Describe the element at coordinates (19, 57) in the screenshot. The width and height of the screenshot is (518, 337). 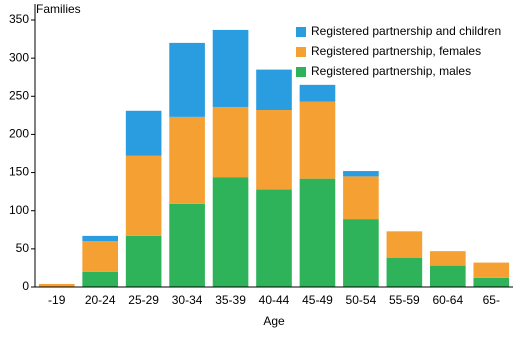
I see `y-tick-label: 300` at that location.